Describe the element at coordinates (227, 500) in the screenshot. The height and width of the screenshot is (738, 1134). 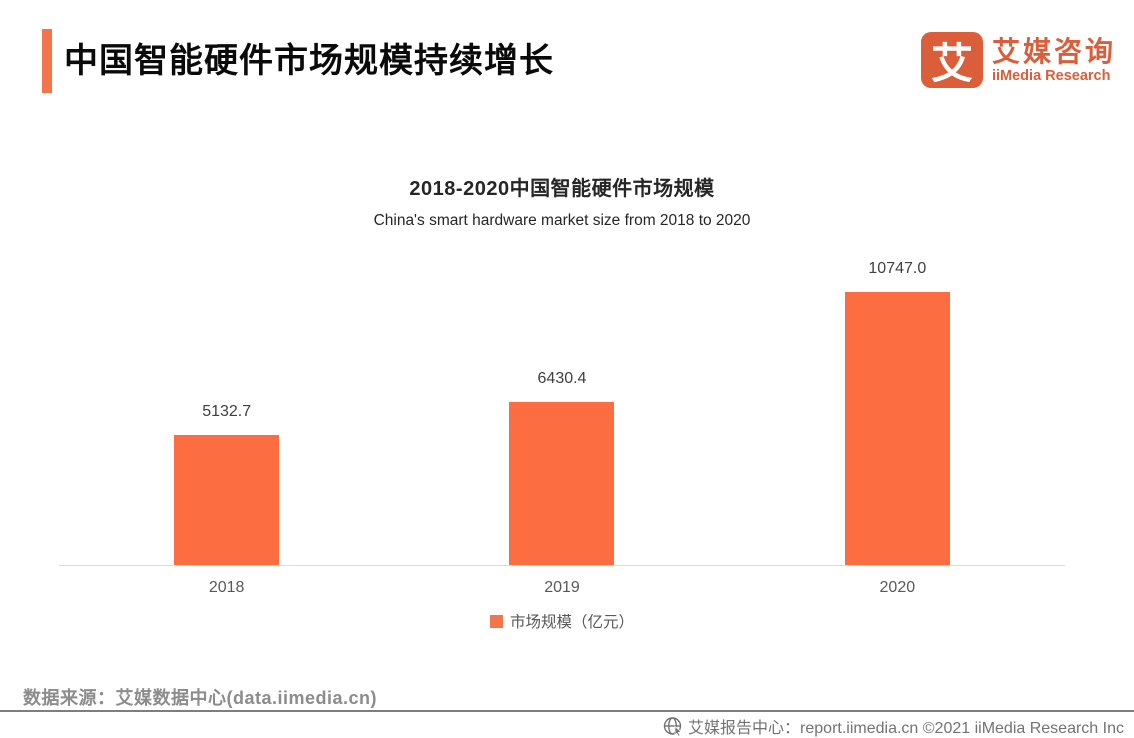
I see `bar-2018` at that location.